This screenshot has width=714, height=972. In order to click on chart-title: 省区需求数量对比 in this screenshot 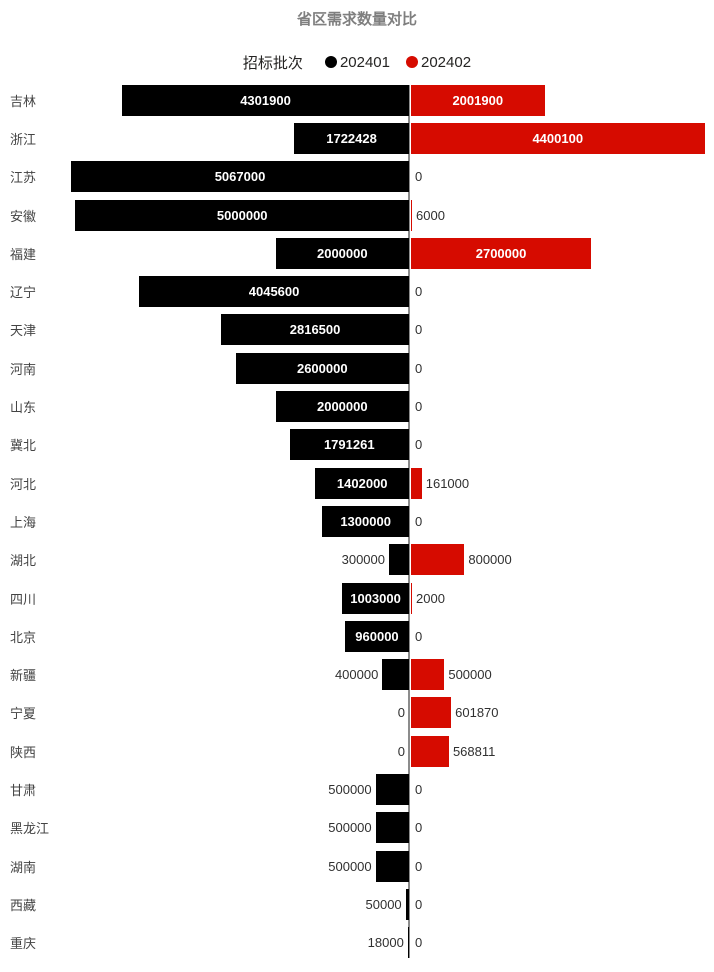, I will do `click(356, 19)`.